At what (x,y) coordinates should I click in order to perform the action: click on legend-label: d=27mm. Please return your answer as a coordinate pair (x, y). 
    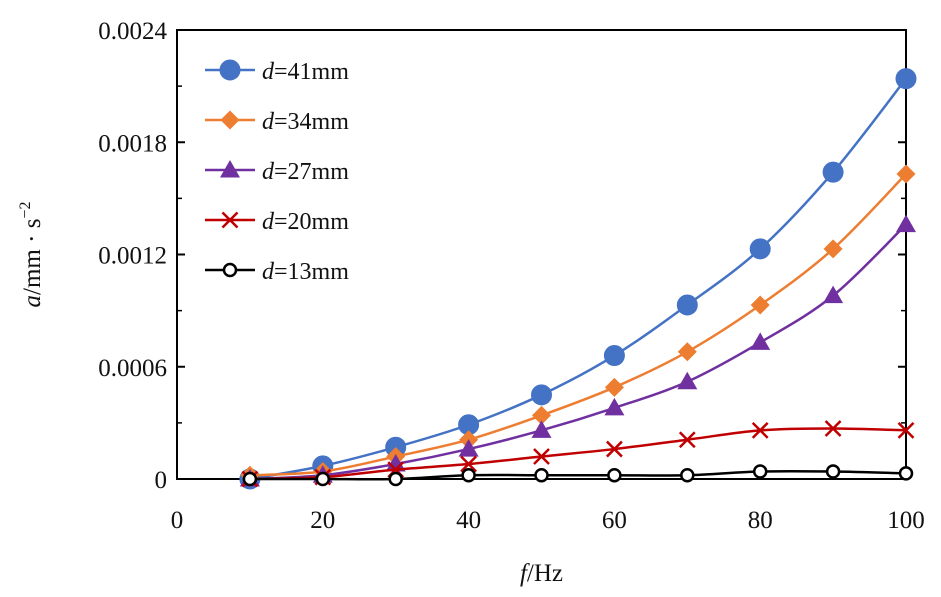
    Looking at the image, I should click on (305, 172).